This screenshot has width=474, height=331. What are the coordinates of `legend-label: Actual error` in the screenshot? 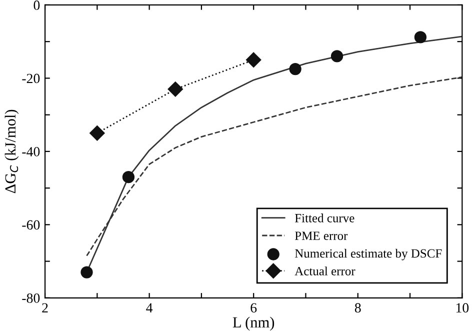 It's located at (325, 271).